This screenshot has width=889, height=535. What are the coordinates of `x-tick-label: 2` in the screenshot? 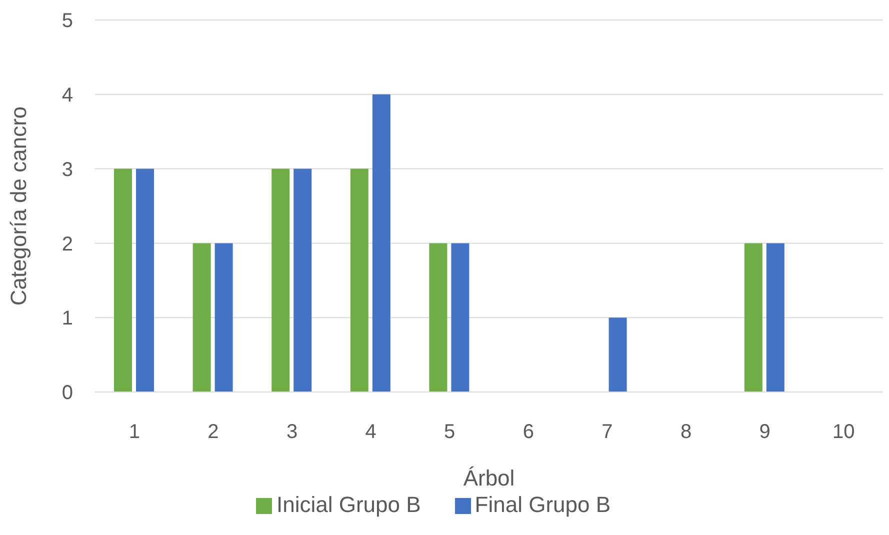 It's located at (213, 432).